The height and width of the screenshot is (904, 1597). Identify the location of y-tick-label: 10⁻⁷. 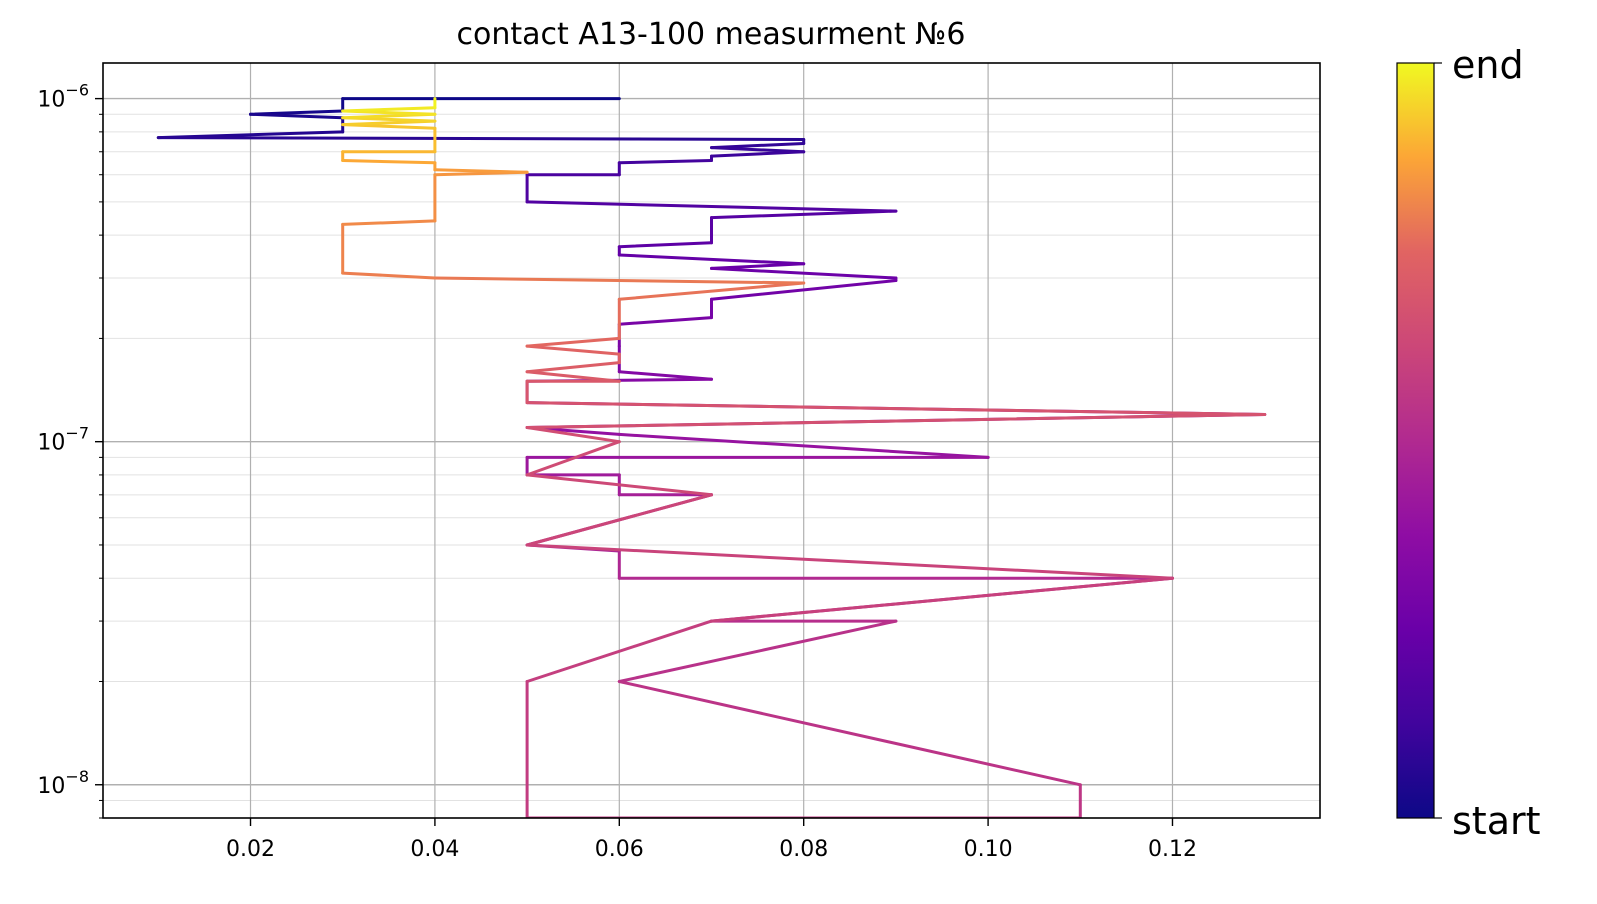
(63, 440).